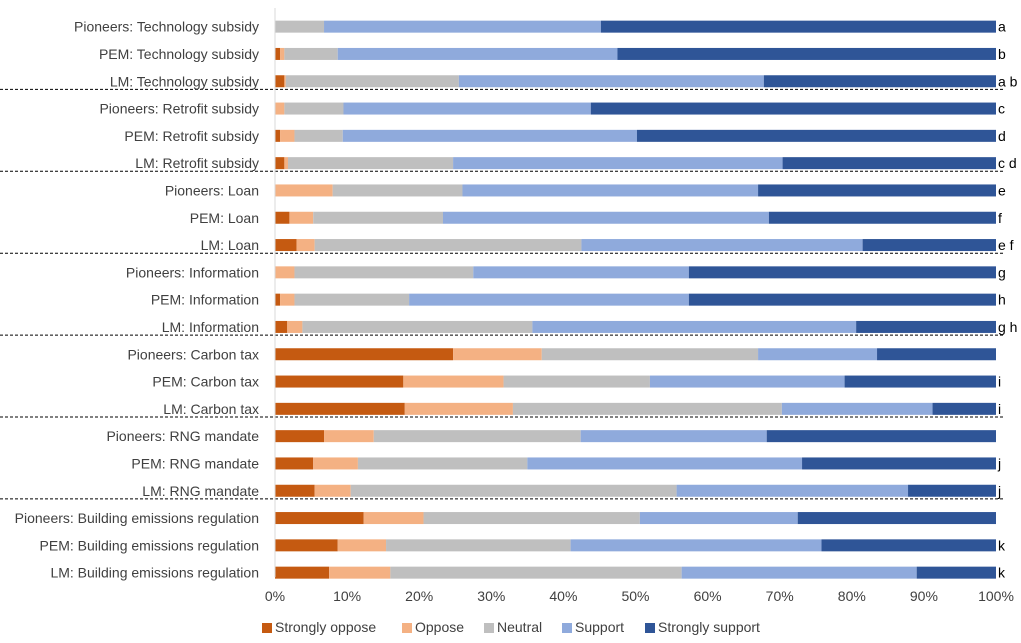  Describe the element at coordinates (519, 627) in the screenshot. I see `legend-label: Neutral` at that location.